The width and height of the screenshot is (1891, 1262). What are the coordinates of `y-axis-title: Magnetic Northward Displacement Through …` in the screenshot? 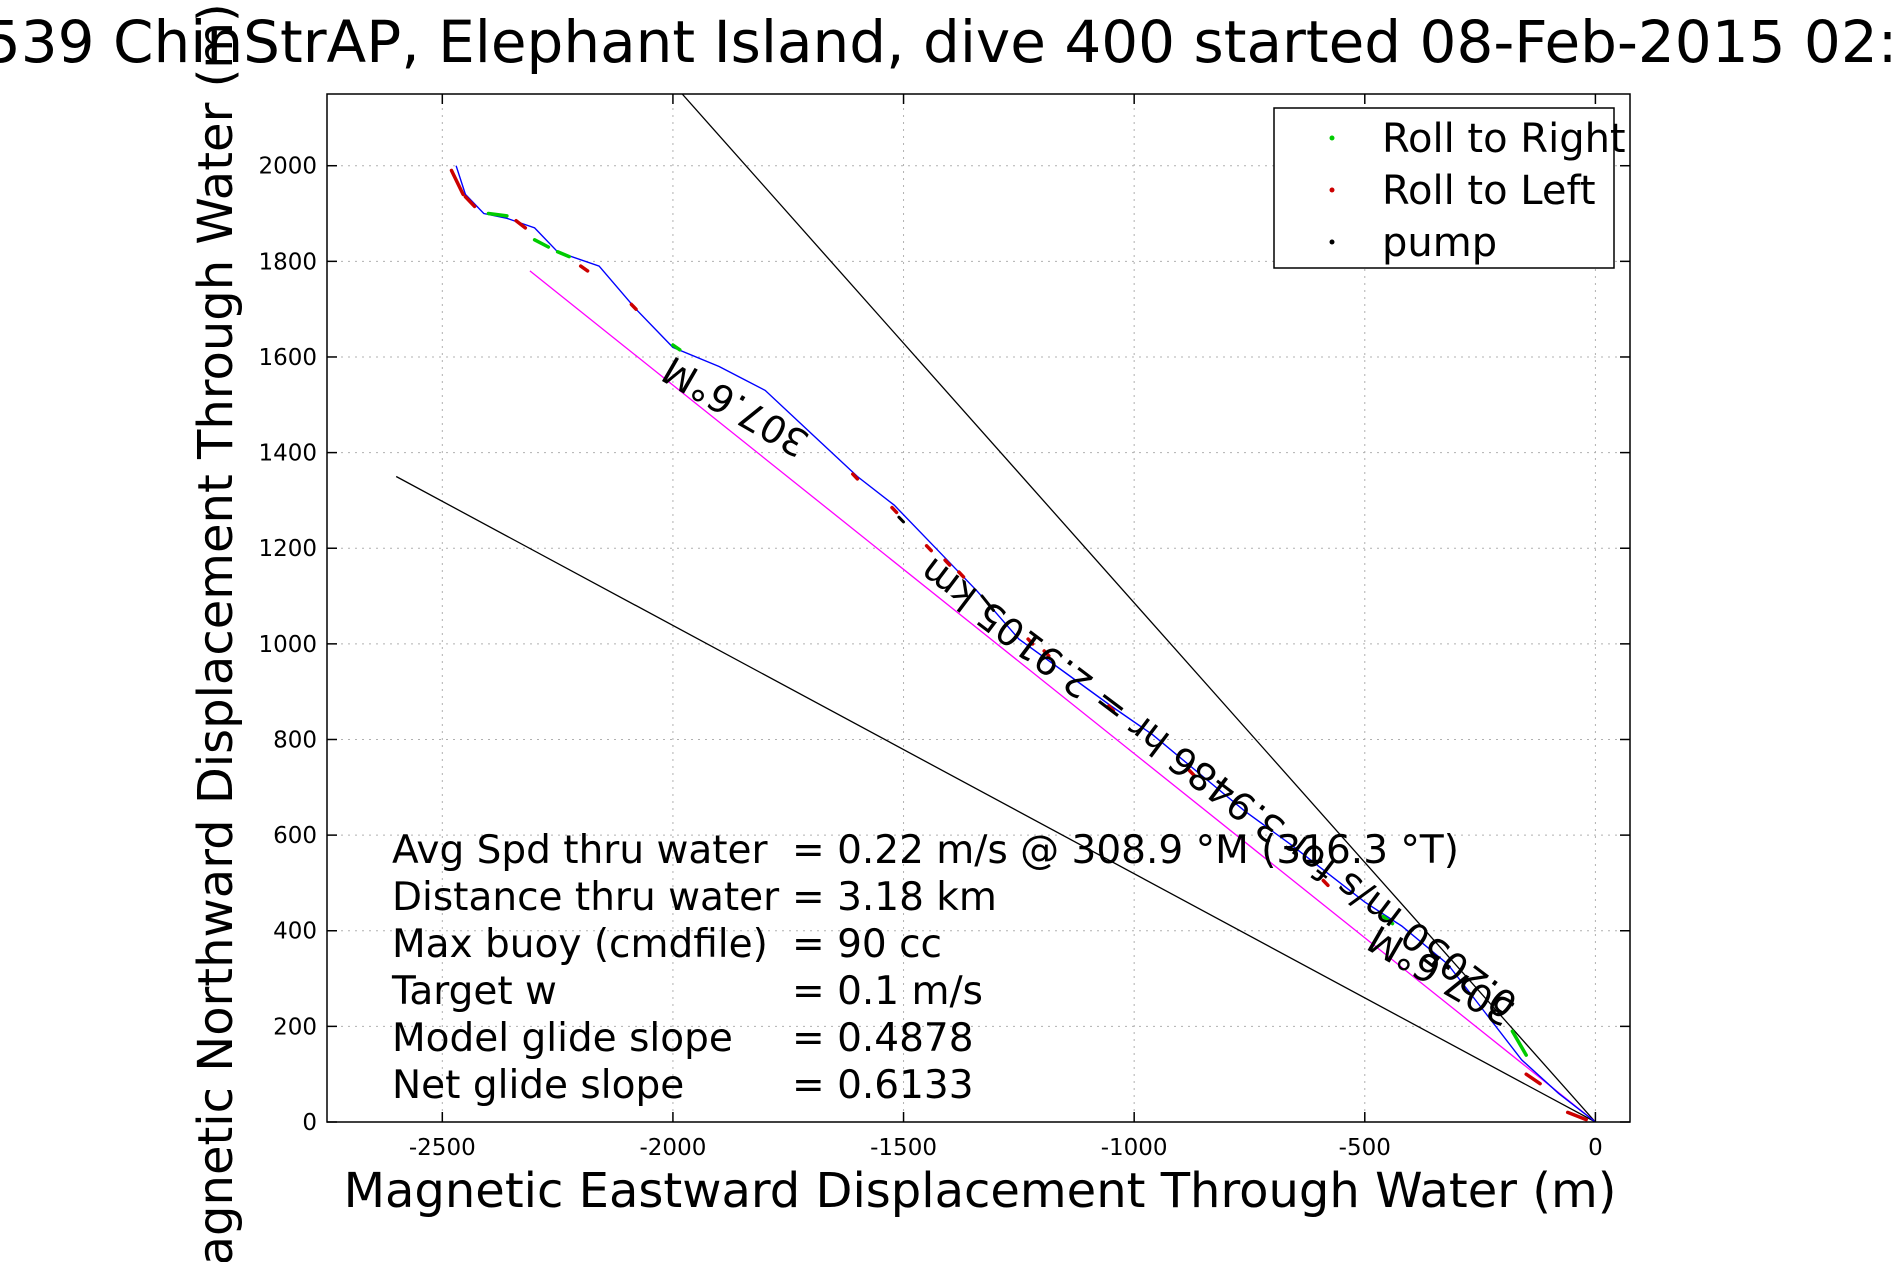 It's located at (216, 632).